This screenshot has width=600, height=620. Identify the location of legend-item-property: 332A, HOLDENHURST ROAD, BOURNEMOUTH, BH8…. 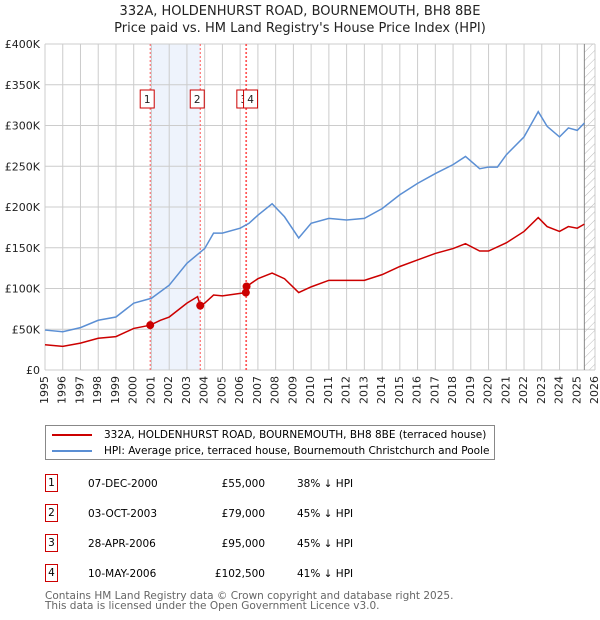
(266, 435).